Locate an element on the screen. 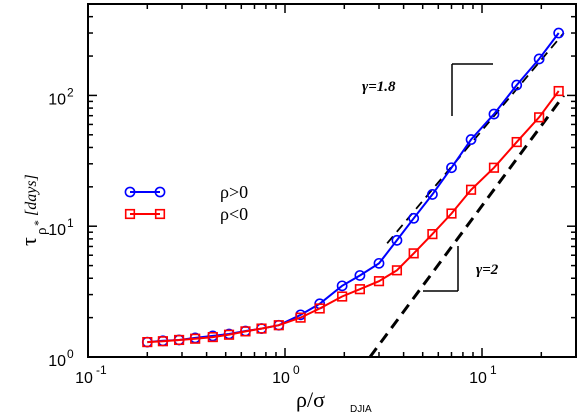  x-axis-label-subscript: DJIA is located at coordinates (361, 409).